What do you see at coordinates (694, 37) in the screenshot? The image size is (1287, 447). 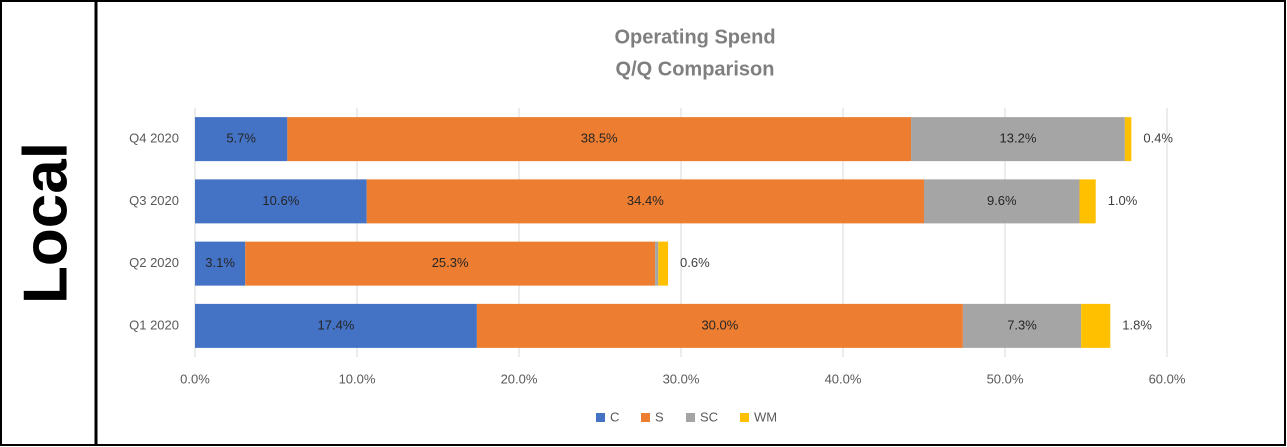 I see `chart-title: Operating Spend` at bounding box center [694, 37].